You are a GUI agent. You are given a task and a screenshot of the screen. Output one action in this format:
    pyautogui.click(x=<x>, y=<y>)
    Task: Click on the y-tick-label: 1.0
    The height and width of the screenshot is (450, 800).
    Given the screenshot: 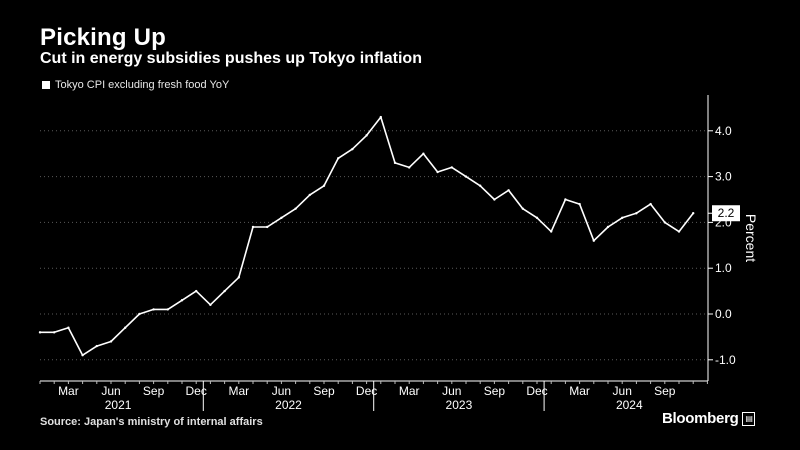 What is the action you would take?
    pyautogui.click(x=723, y=268)
    